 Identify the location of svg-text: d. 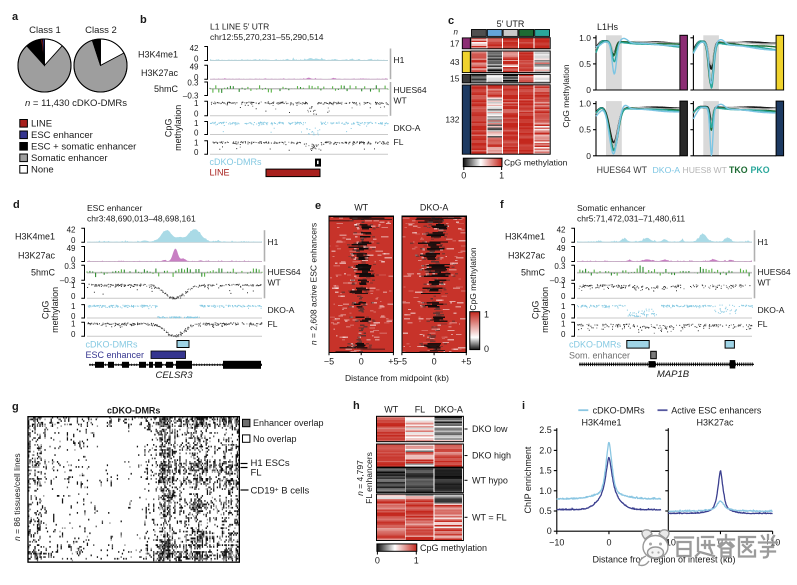
(16, 205).